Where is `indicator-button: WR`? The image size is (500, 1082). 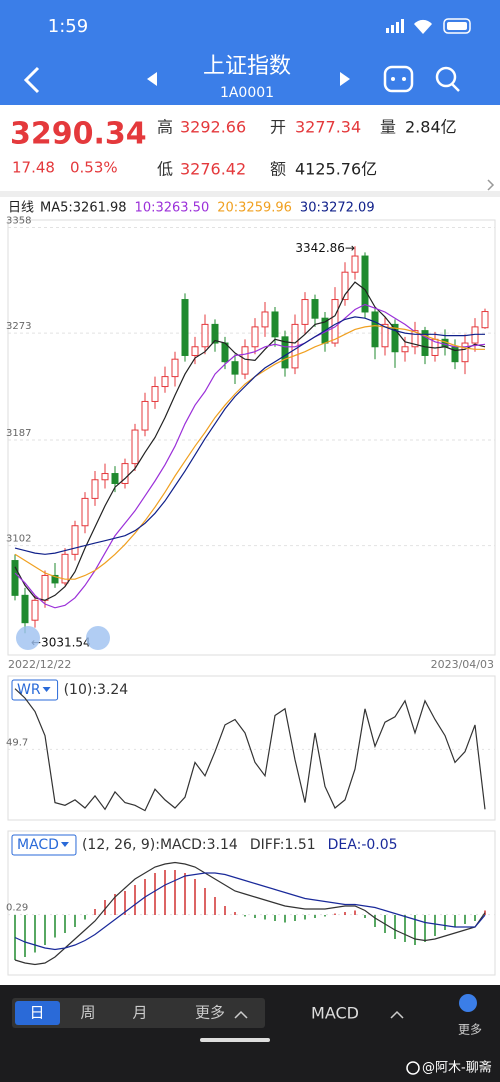
indicator-button: WR is located at coordinates (29, 690).